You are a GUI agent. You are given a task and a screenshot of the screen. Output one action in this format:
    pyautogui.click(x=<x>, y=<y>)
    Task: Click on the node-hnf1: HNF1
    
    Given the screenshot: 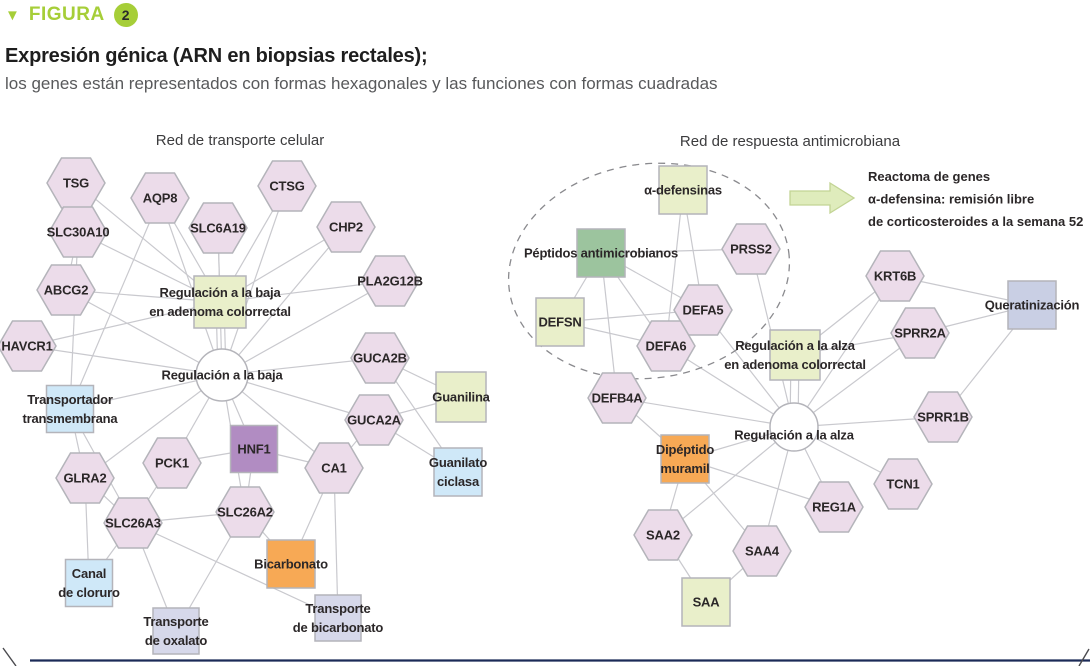 What is the action you would take?
    pyautogui.click(x=254, y=449)
    